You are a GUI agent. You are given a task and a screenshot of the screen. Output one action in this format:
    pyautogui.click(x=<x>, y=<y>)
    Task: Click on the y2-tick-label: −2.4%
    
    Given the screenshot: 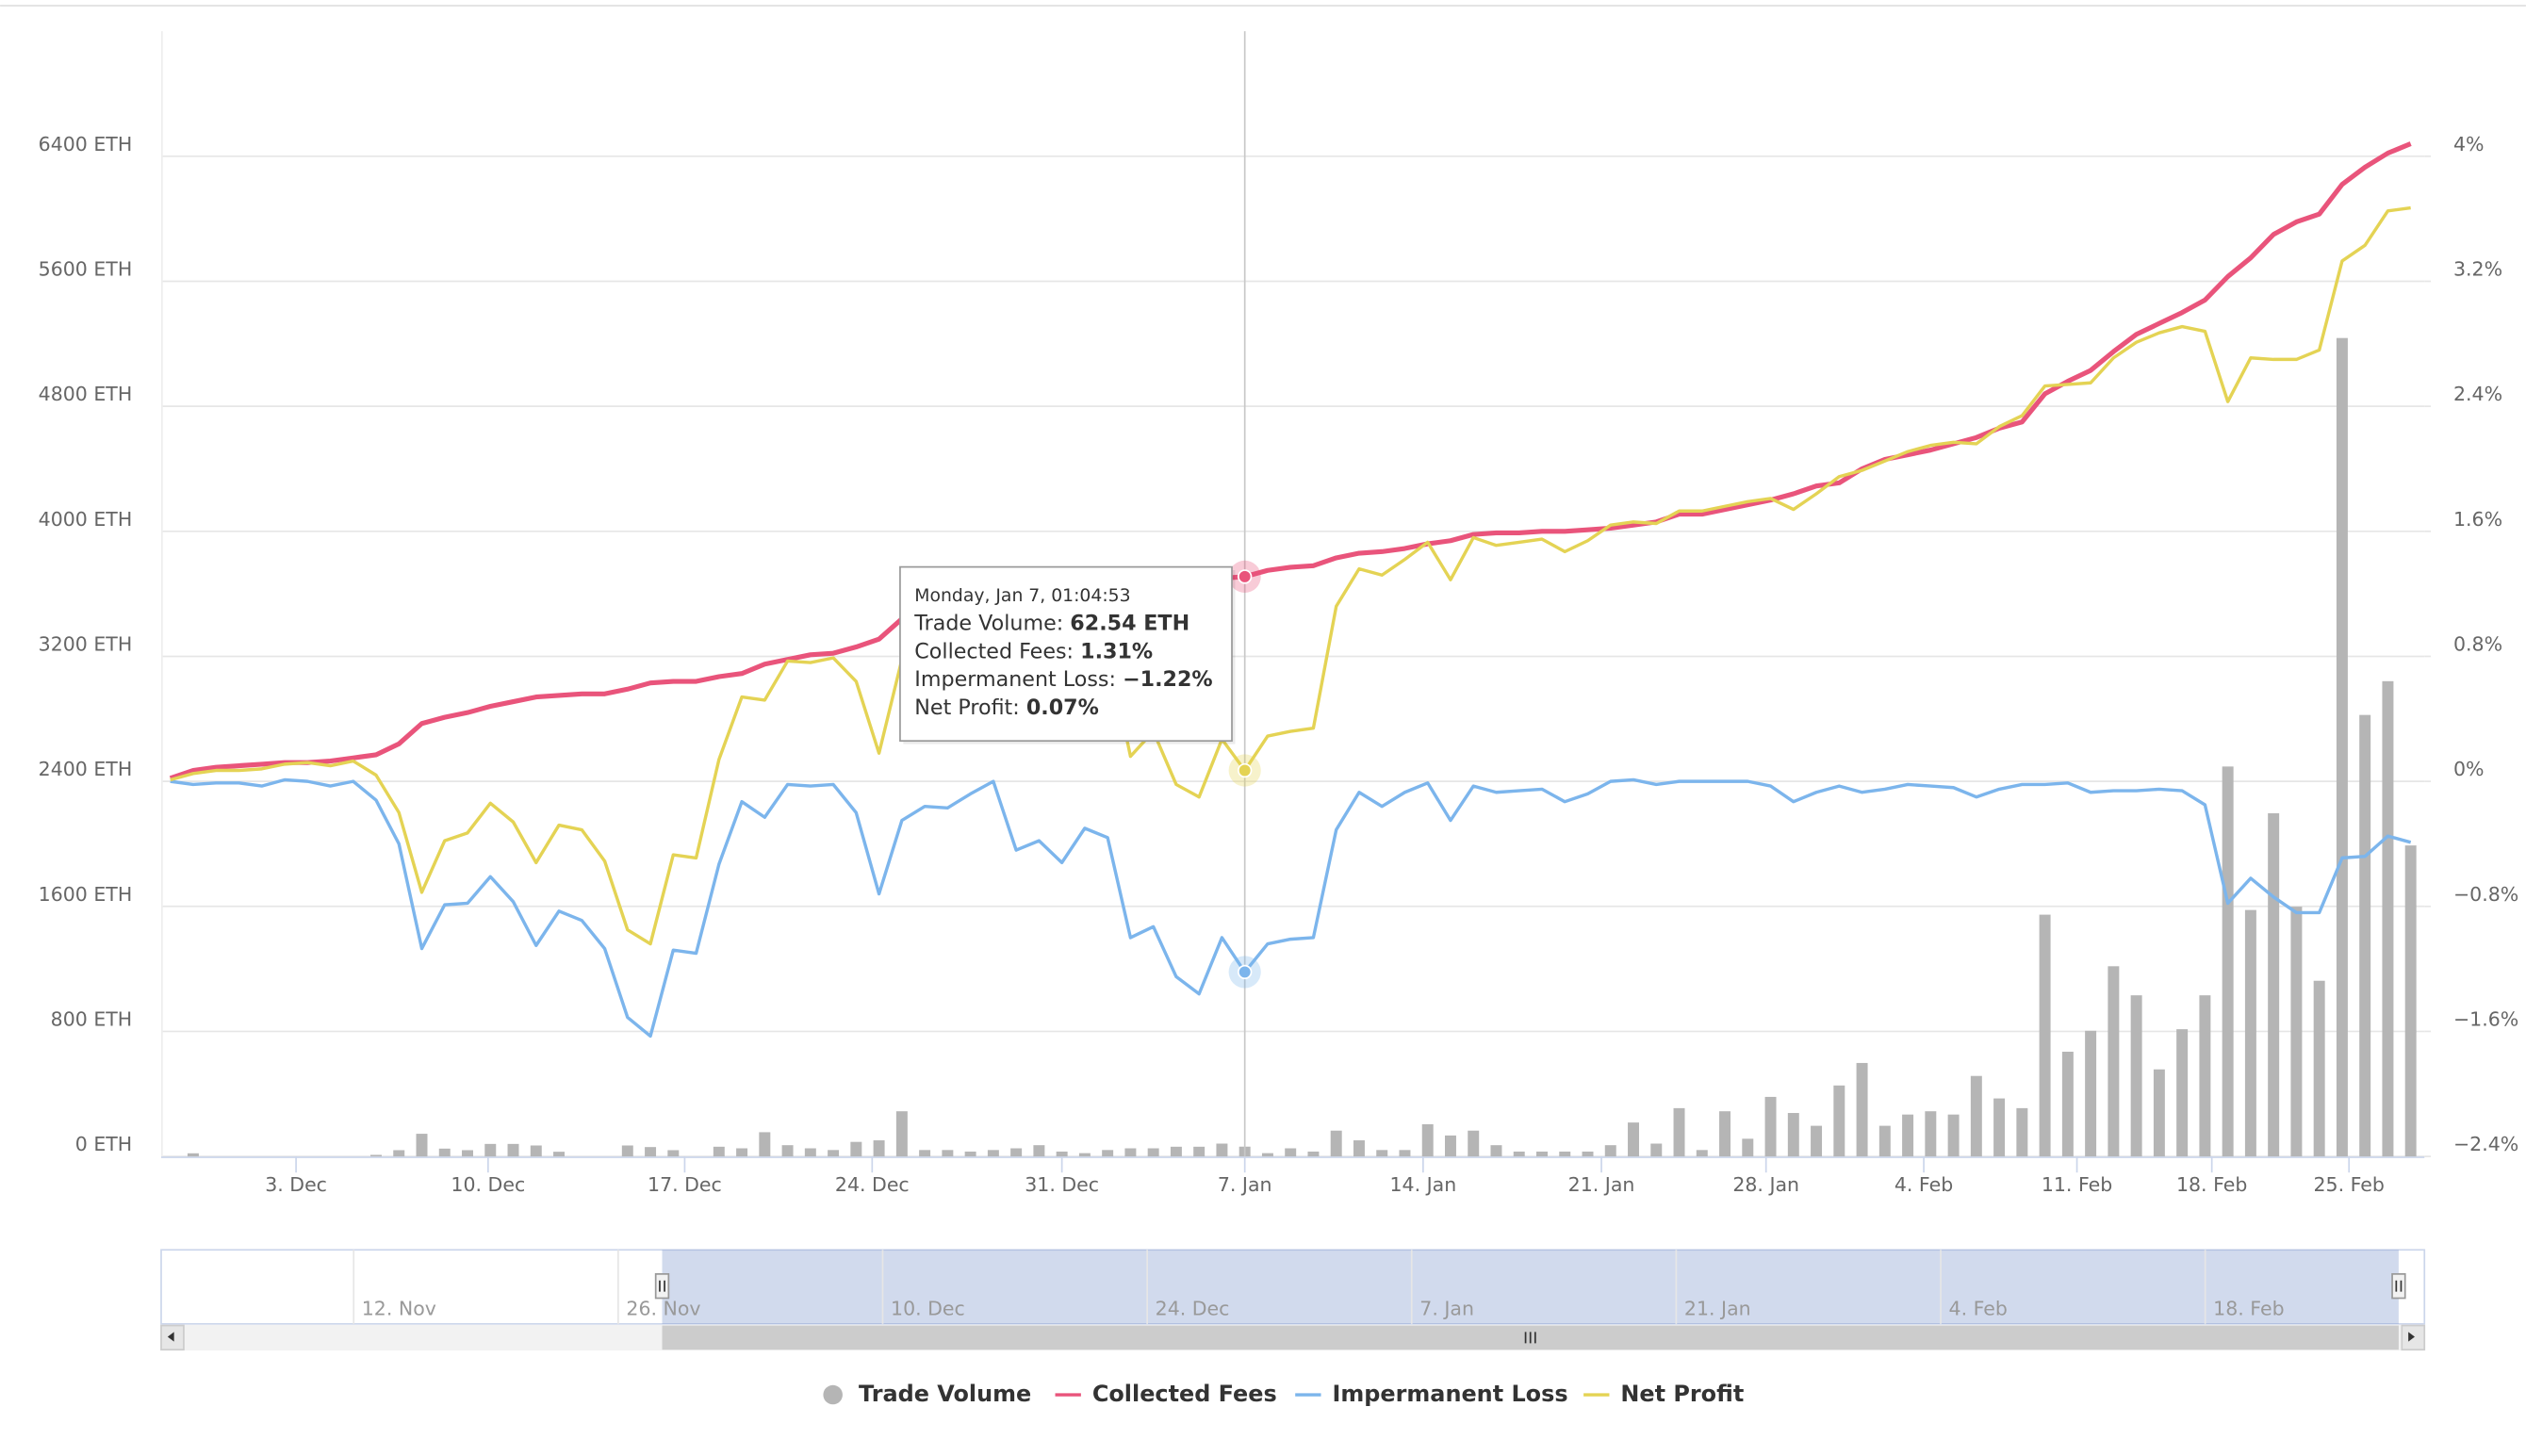 What is the action you would take?
    pyautogui.click(x=2486, y=1144)
    